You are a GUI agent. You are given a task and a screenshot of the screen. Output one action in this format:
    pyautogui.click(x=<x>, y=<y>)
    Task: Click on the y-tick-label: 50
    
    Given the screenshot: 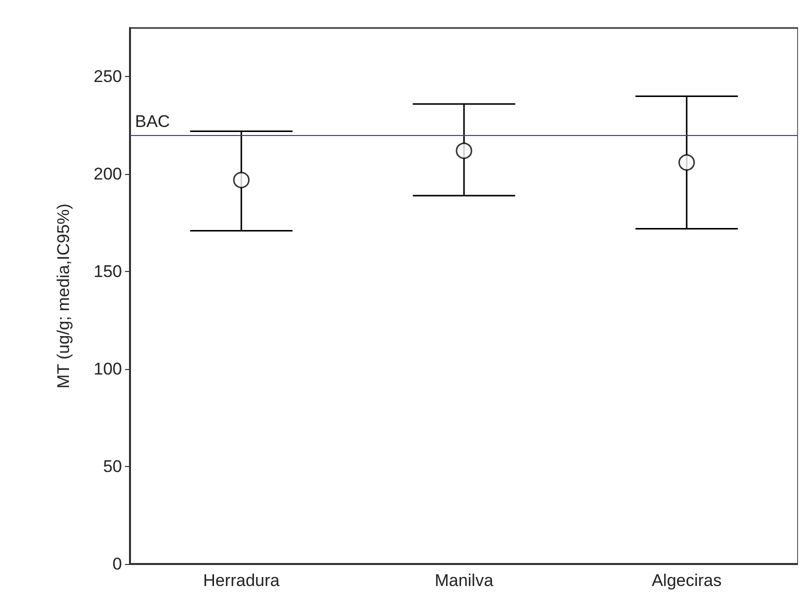 What is the action you would take?
    pyautogui.click(x=112, y=466)
    